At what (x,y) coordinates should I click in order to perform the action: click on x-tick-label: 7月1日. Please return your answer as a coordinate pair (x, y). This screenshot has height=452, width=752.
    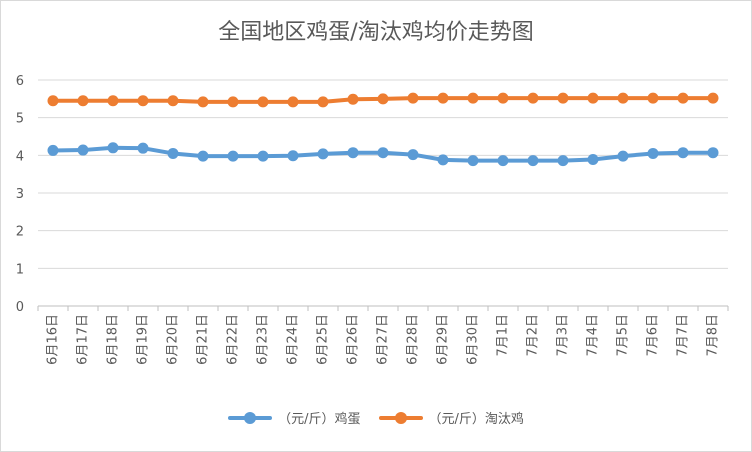
    Looking at the image, I should click on (503, 335).